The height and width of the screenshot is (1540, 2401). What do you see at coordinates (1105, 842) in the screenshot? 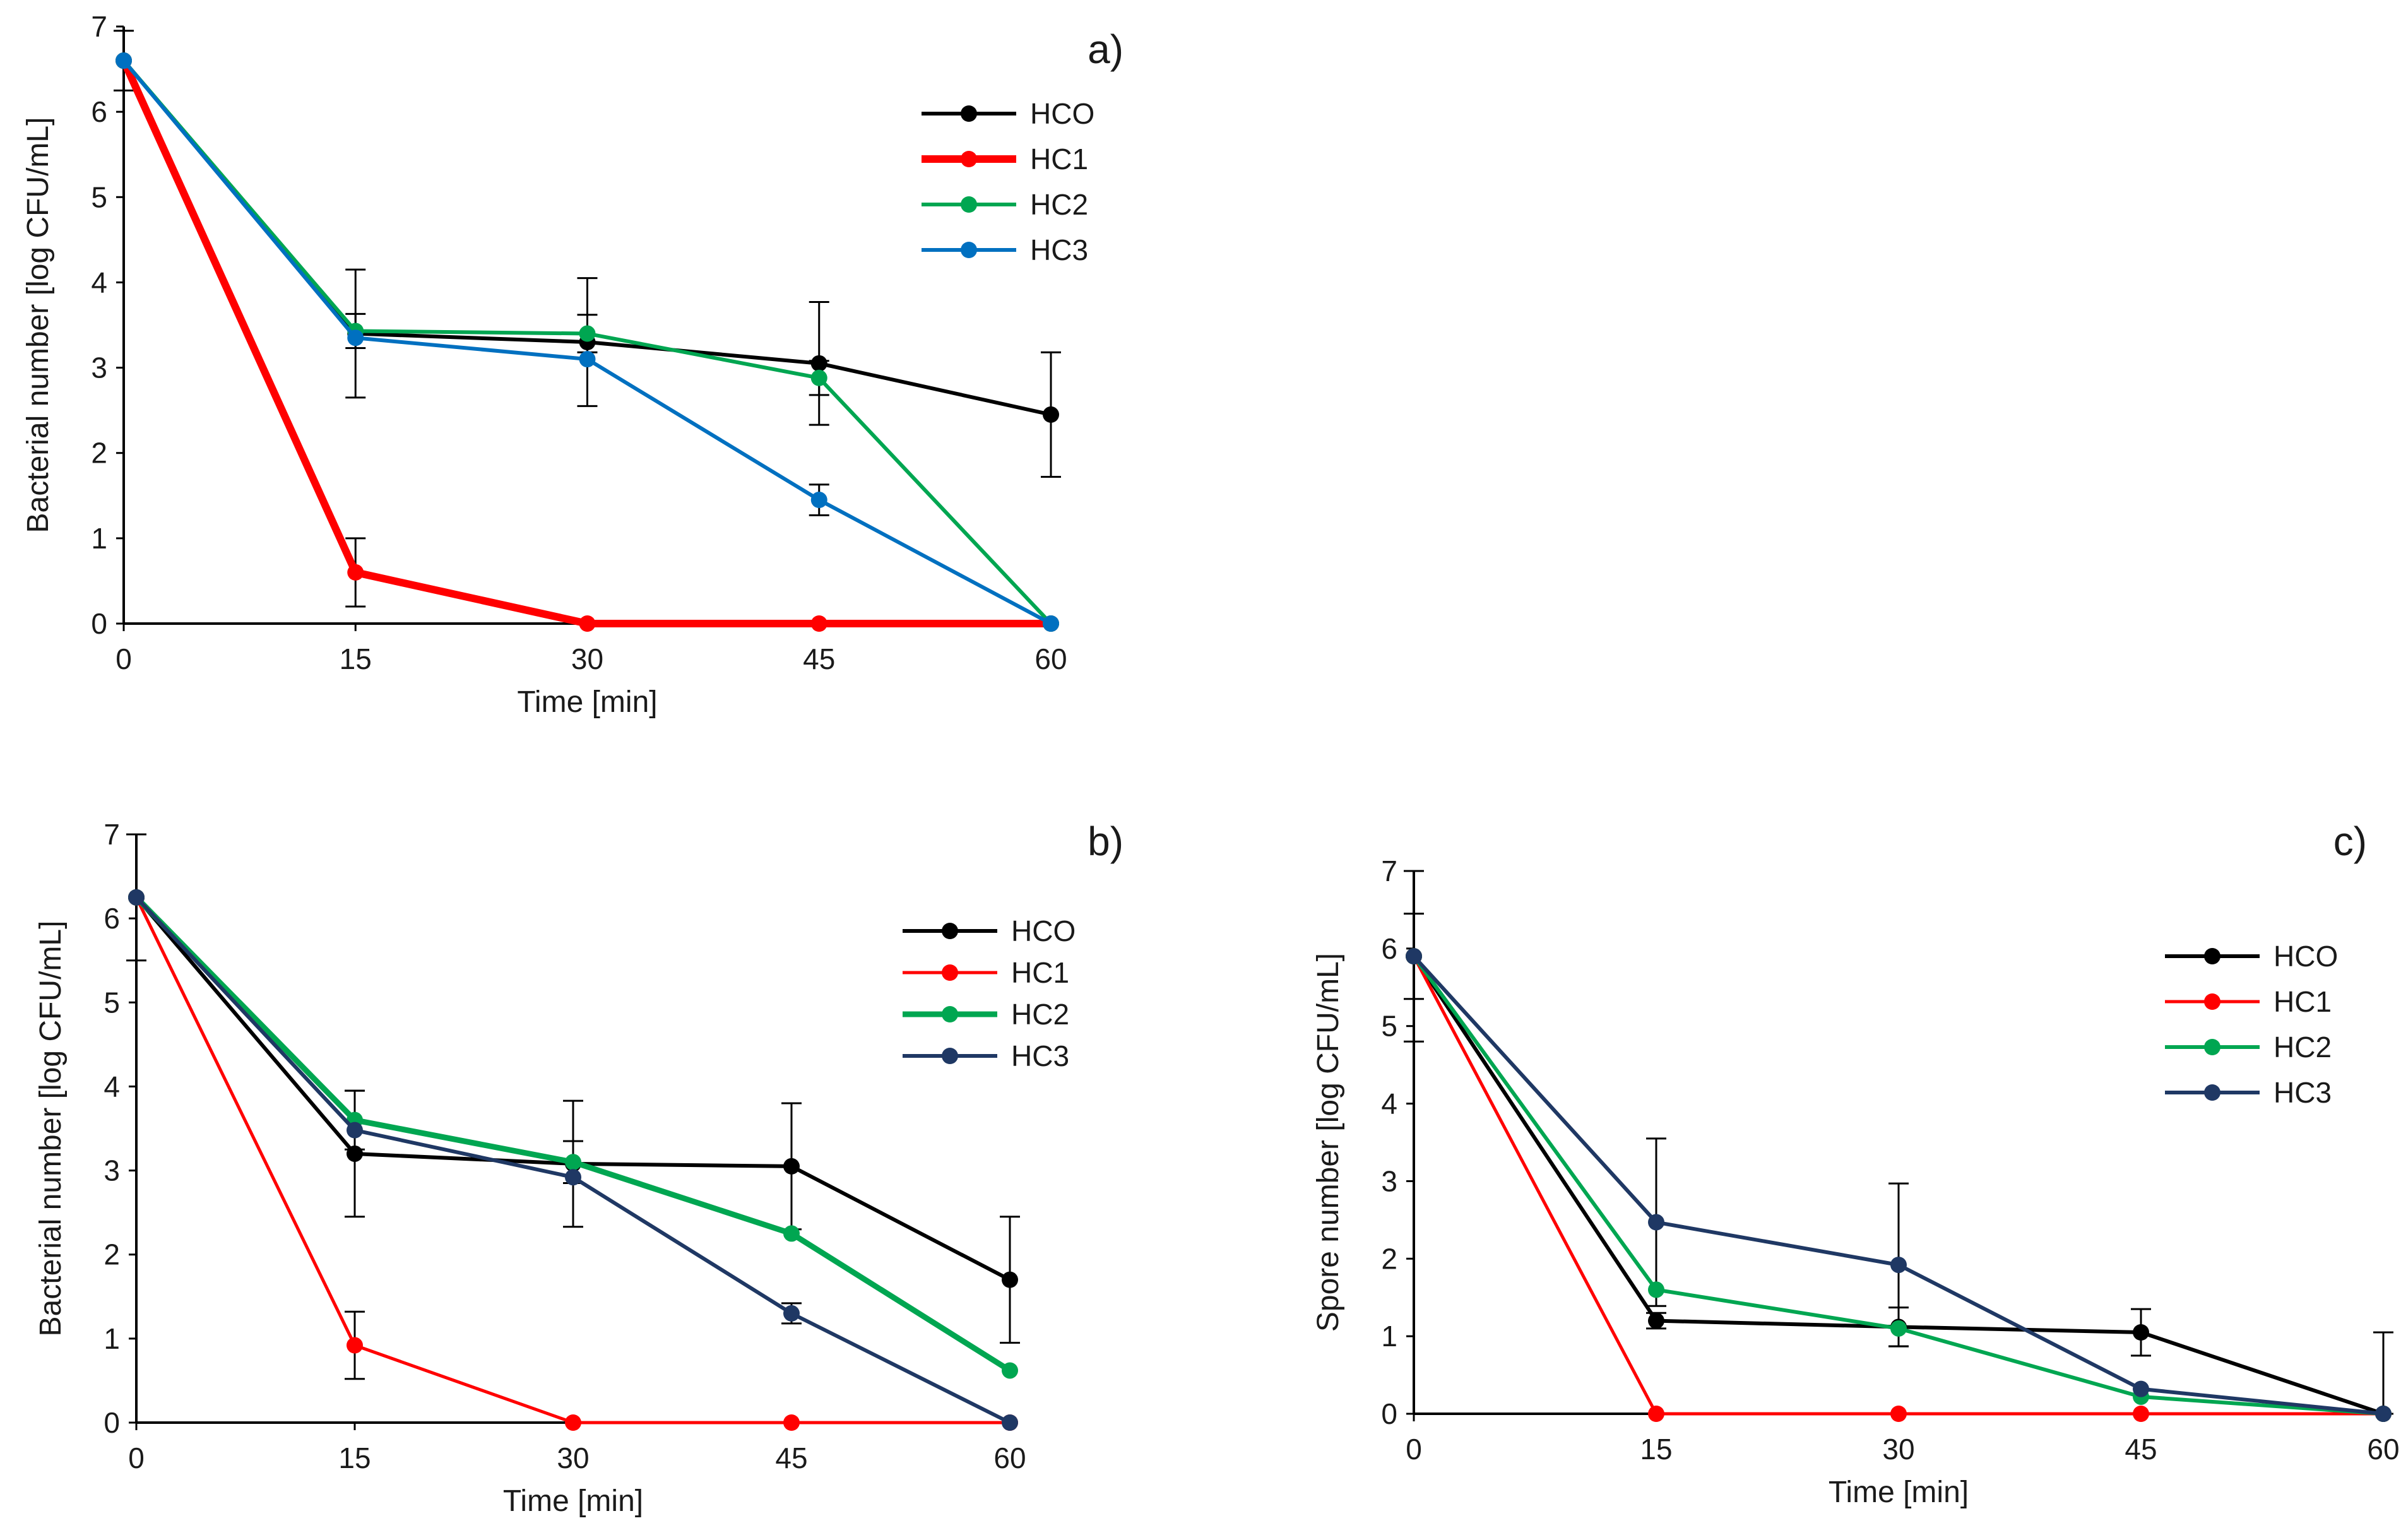
I see `panel-label: b)` at bounding box center [1105, 842].